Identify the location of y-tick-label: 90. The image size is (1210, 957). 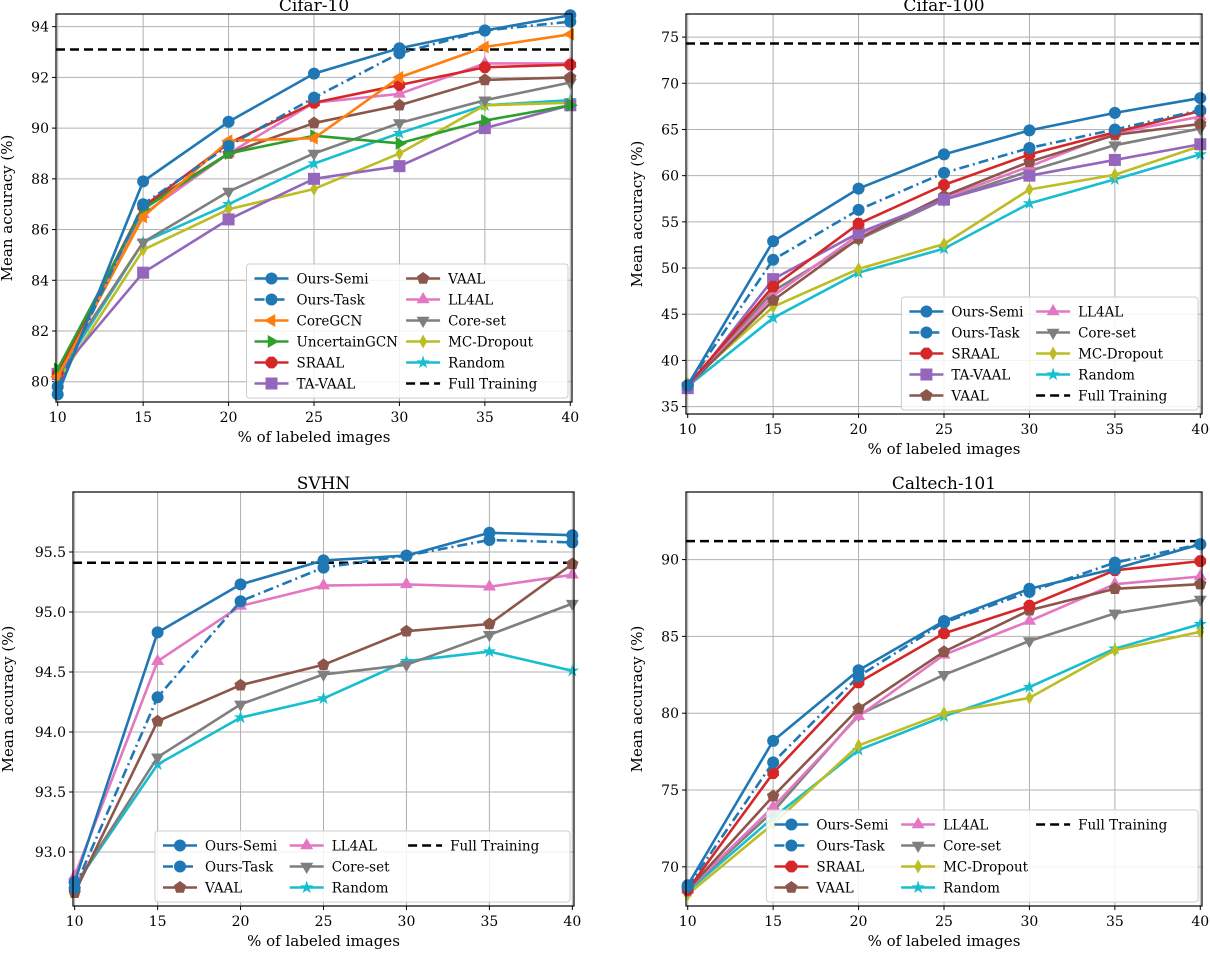
(670, 561).